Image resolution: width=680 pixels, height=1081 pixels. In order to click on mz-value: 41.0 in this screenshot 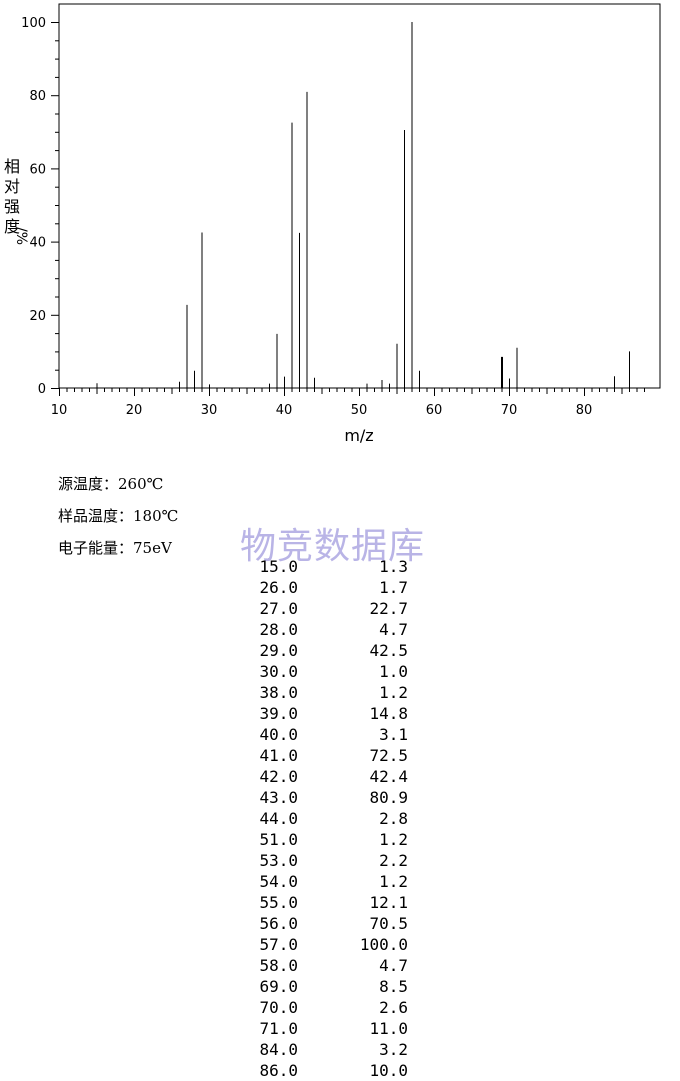, I will do `click(278, 755)`.